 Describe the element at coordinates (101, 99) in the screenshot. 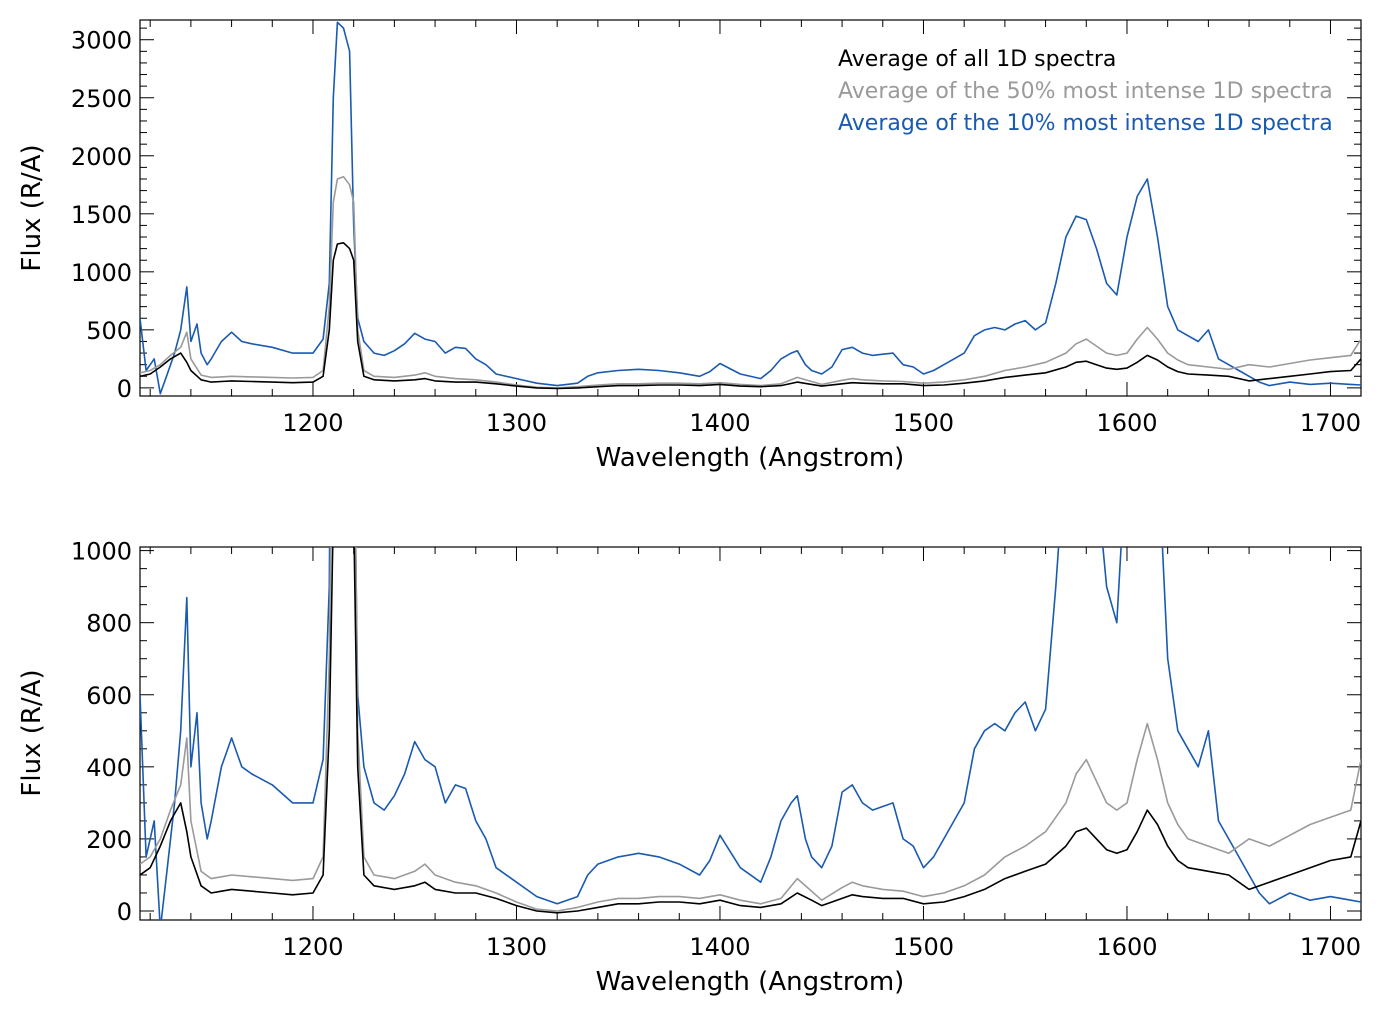

I see `y-tick-label: 2500` at that location.